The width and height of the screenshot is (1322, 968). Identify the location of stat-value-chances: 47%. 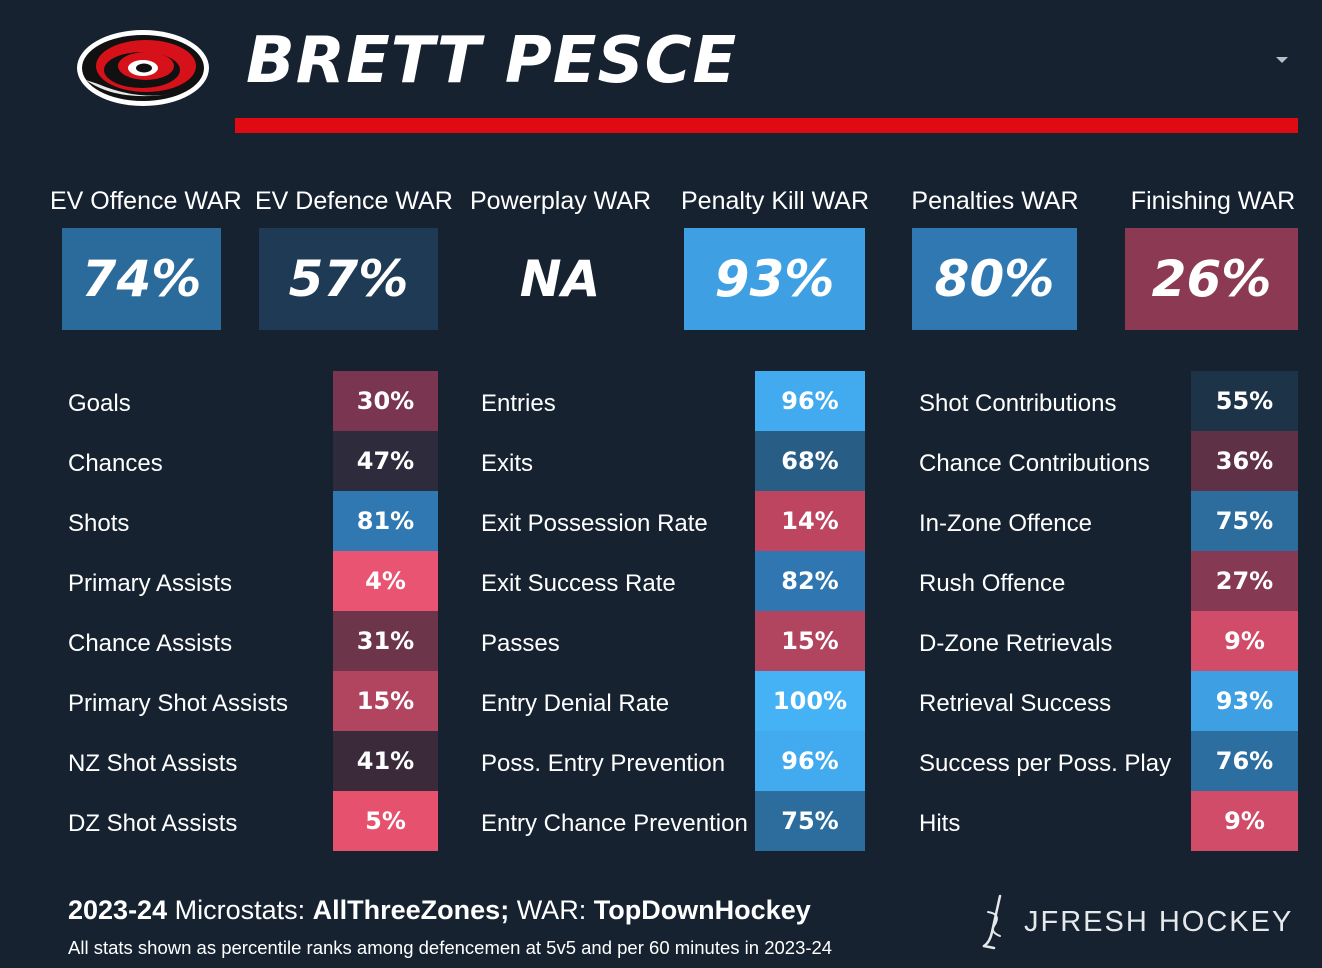
(385, 461).